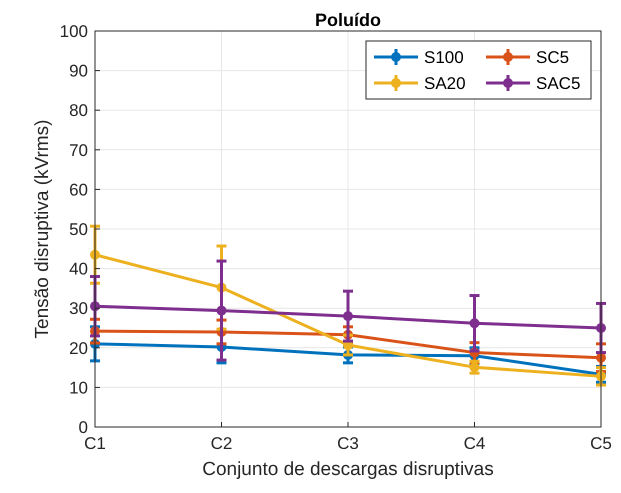 The width and height of the screenshot is (621, 493). What do you see at coordinates (78, 110) in the screenshot?
I see `y-tick-label: 80` at bounding box center [78, 110].